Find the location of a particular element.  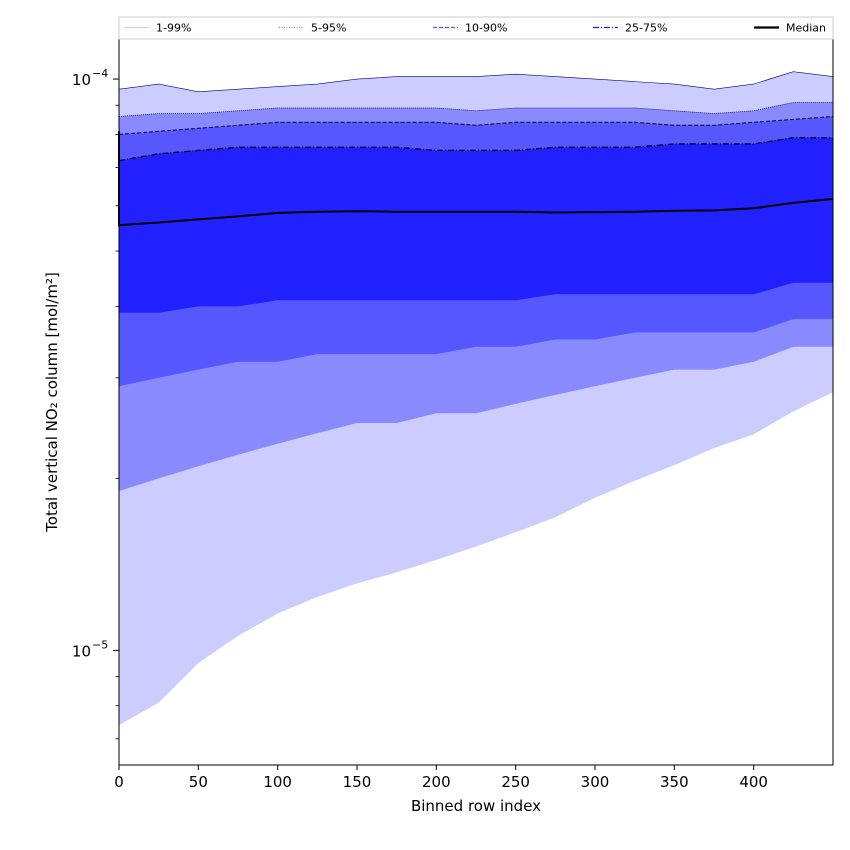

median-line is located at coordinates (476, 179).